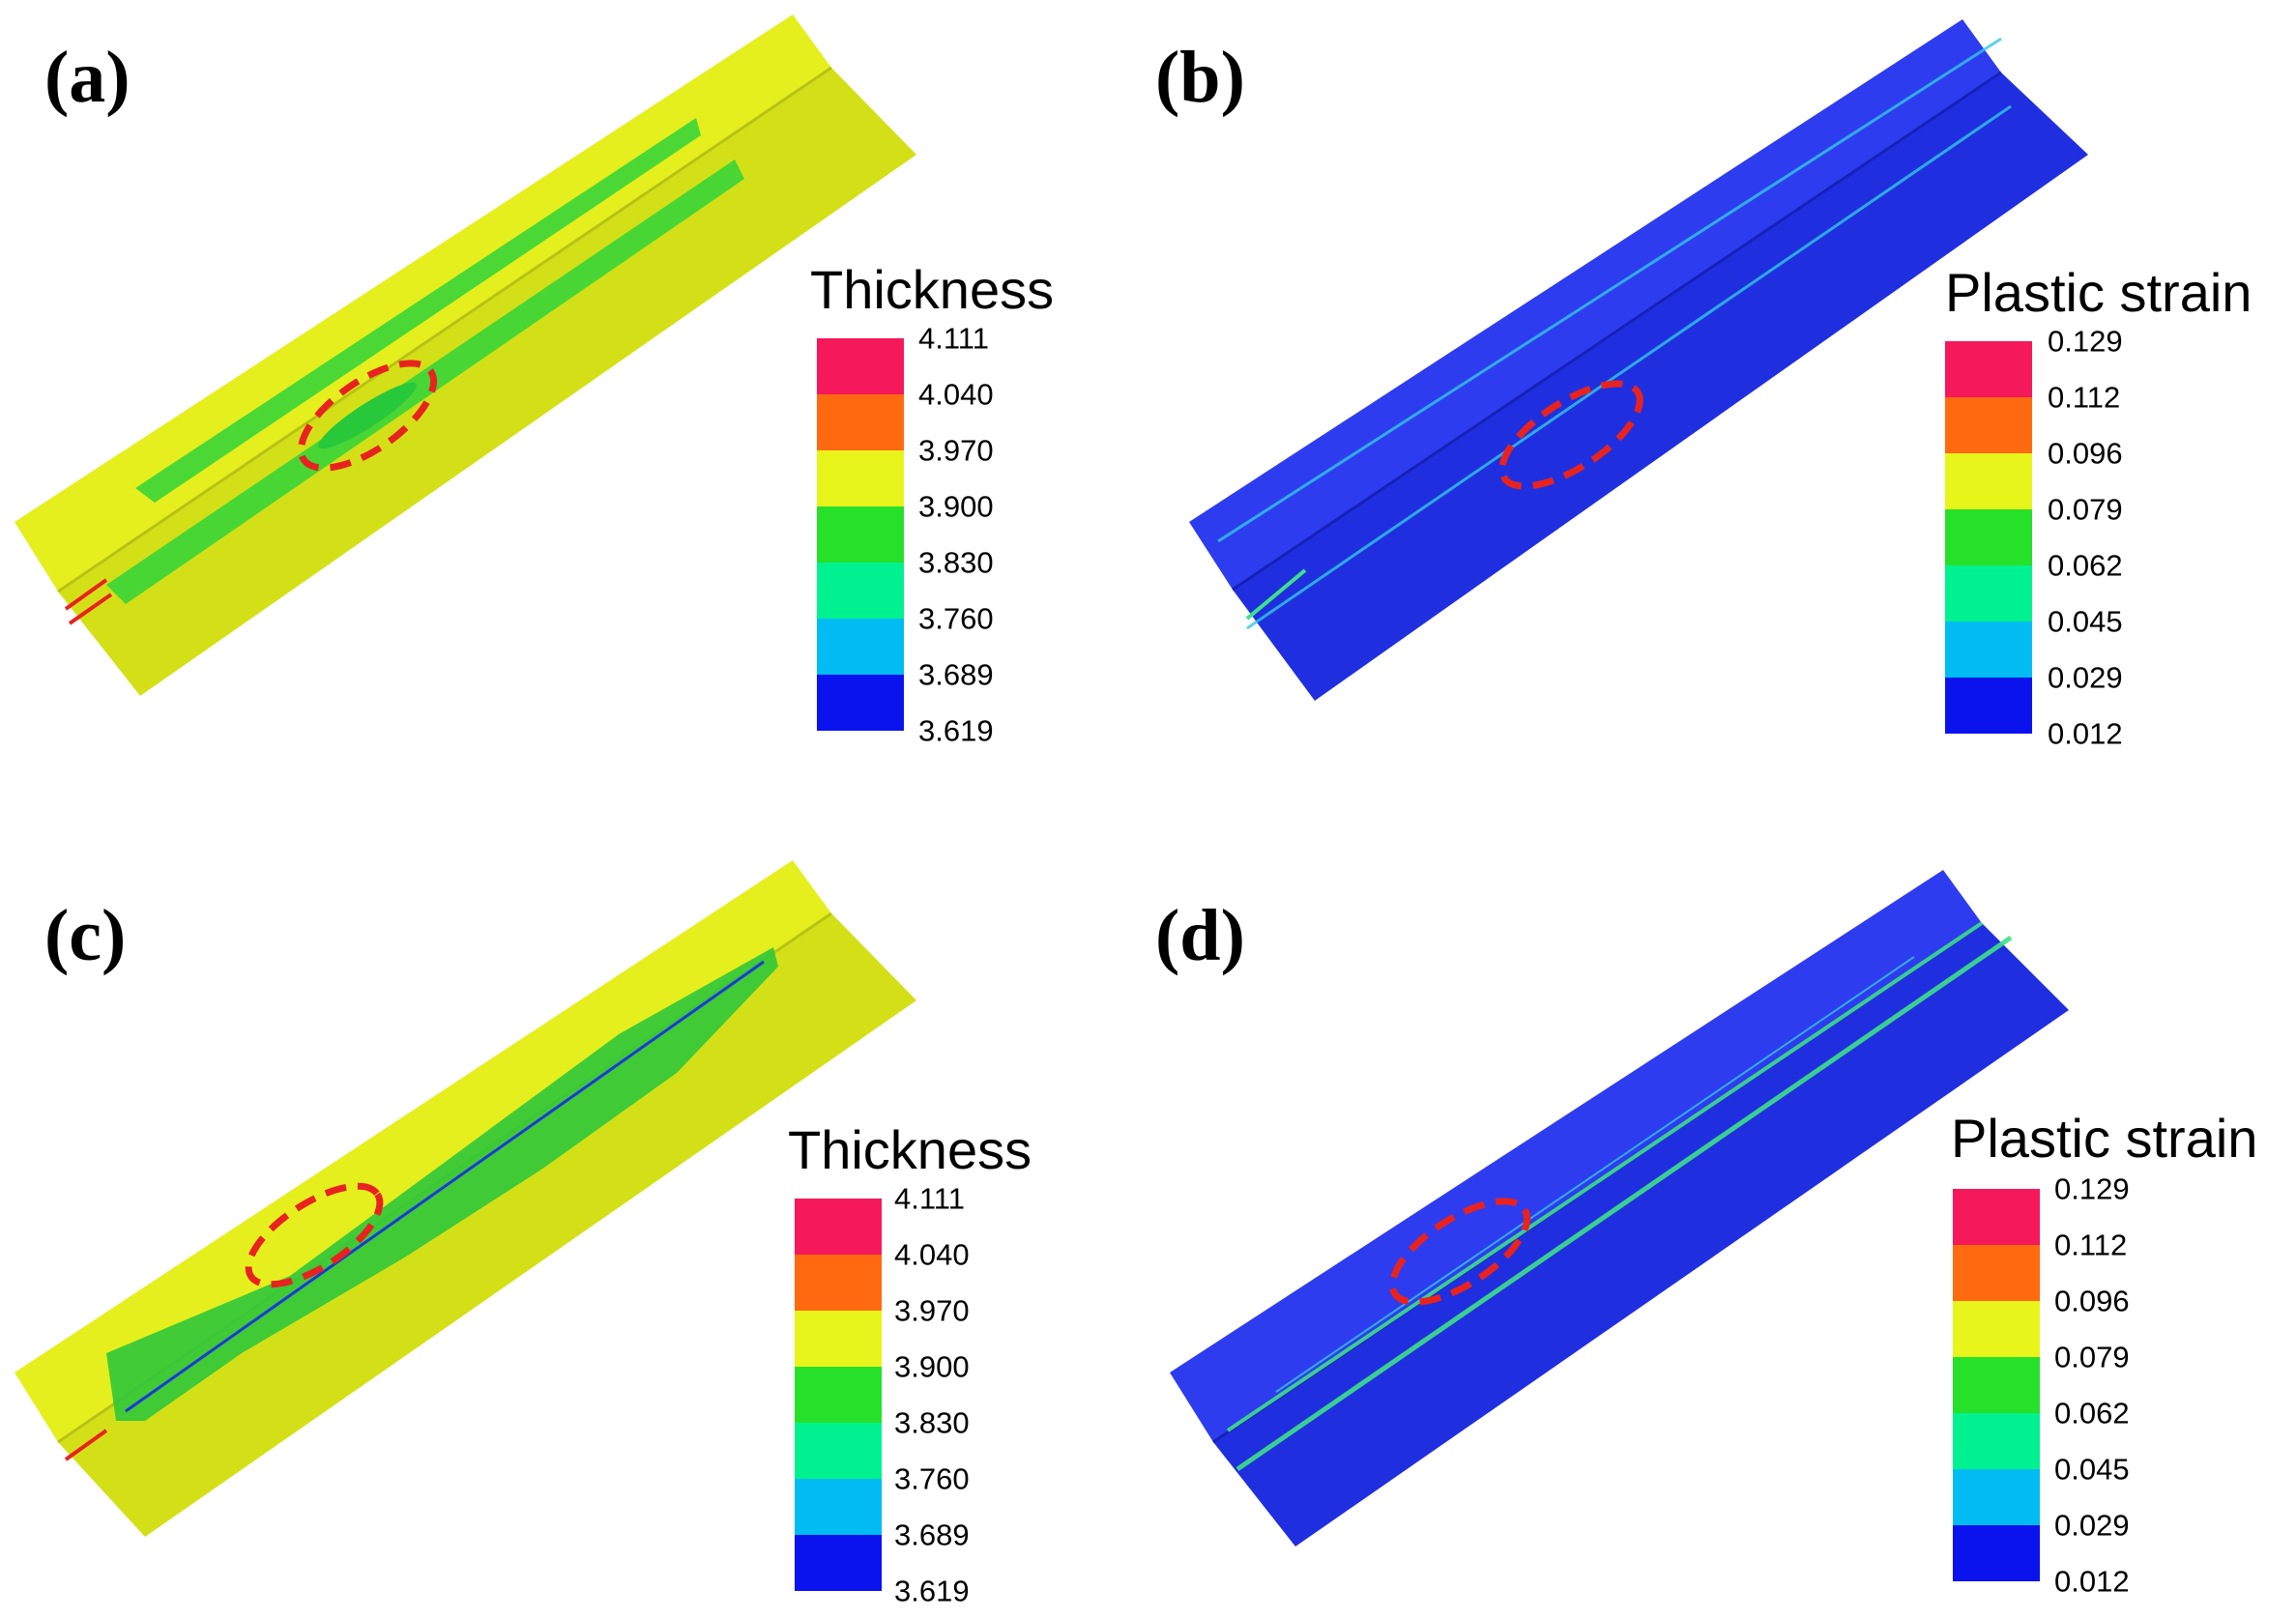 The width and height of the screenshot is (2296, 1619). Describe the element at coordinates (2092, 1414) in the screenshot. I see `colorbar-tick-label-d: 0.062` at that location.